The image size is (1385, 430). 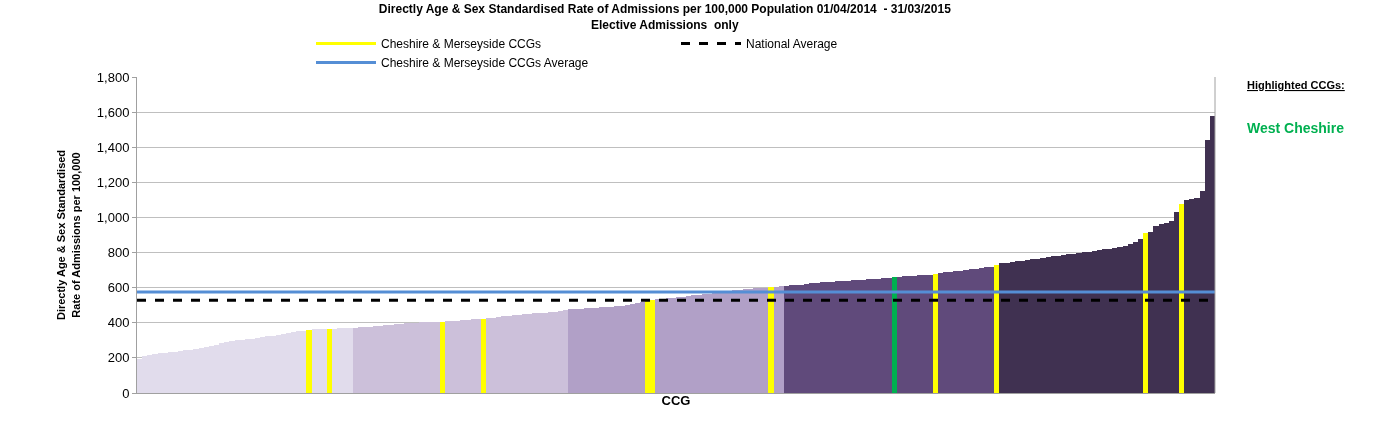 I want to click on y-tick-label: 1,800, so click(x=113, y=77).